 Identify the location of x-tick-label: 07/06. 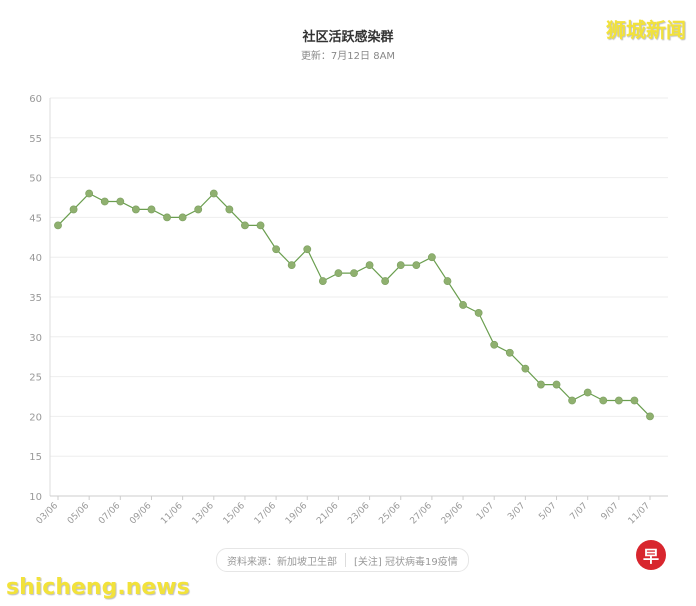
(110, 514).